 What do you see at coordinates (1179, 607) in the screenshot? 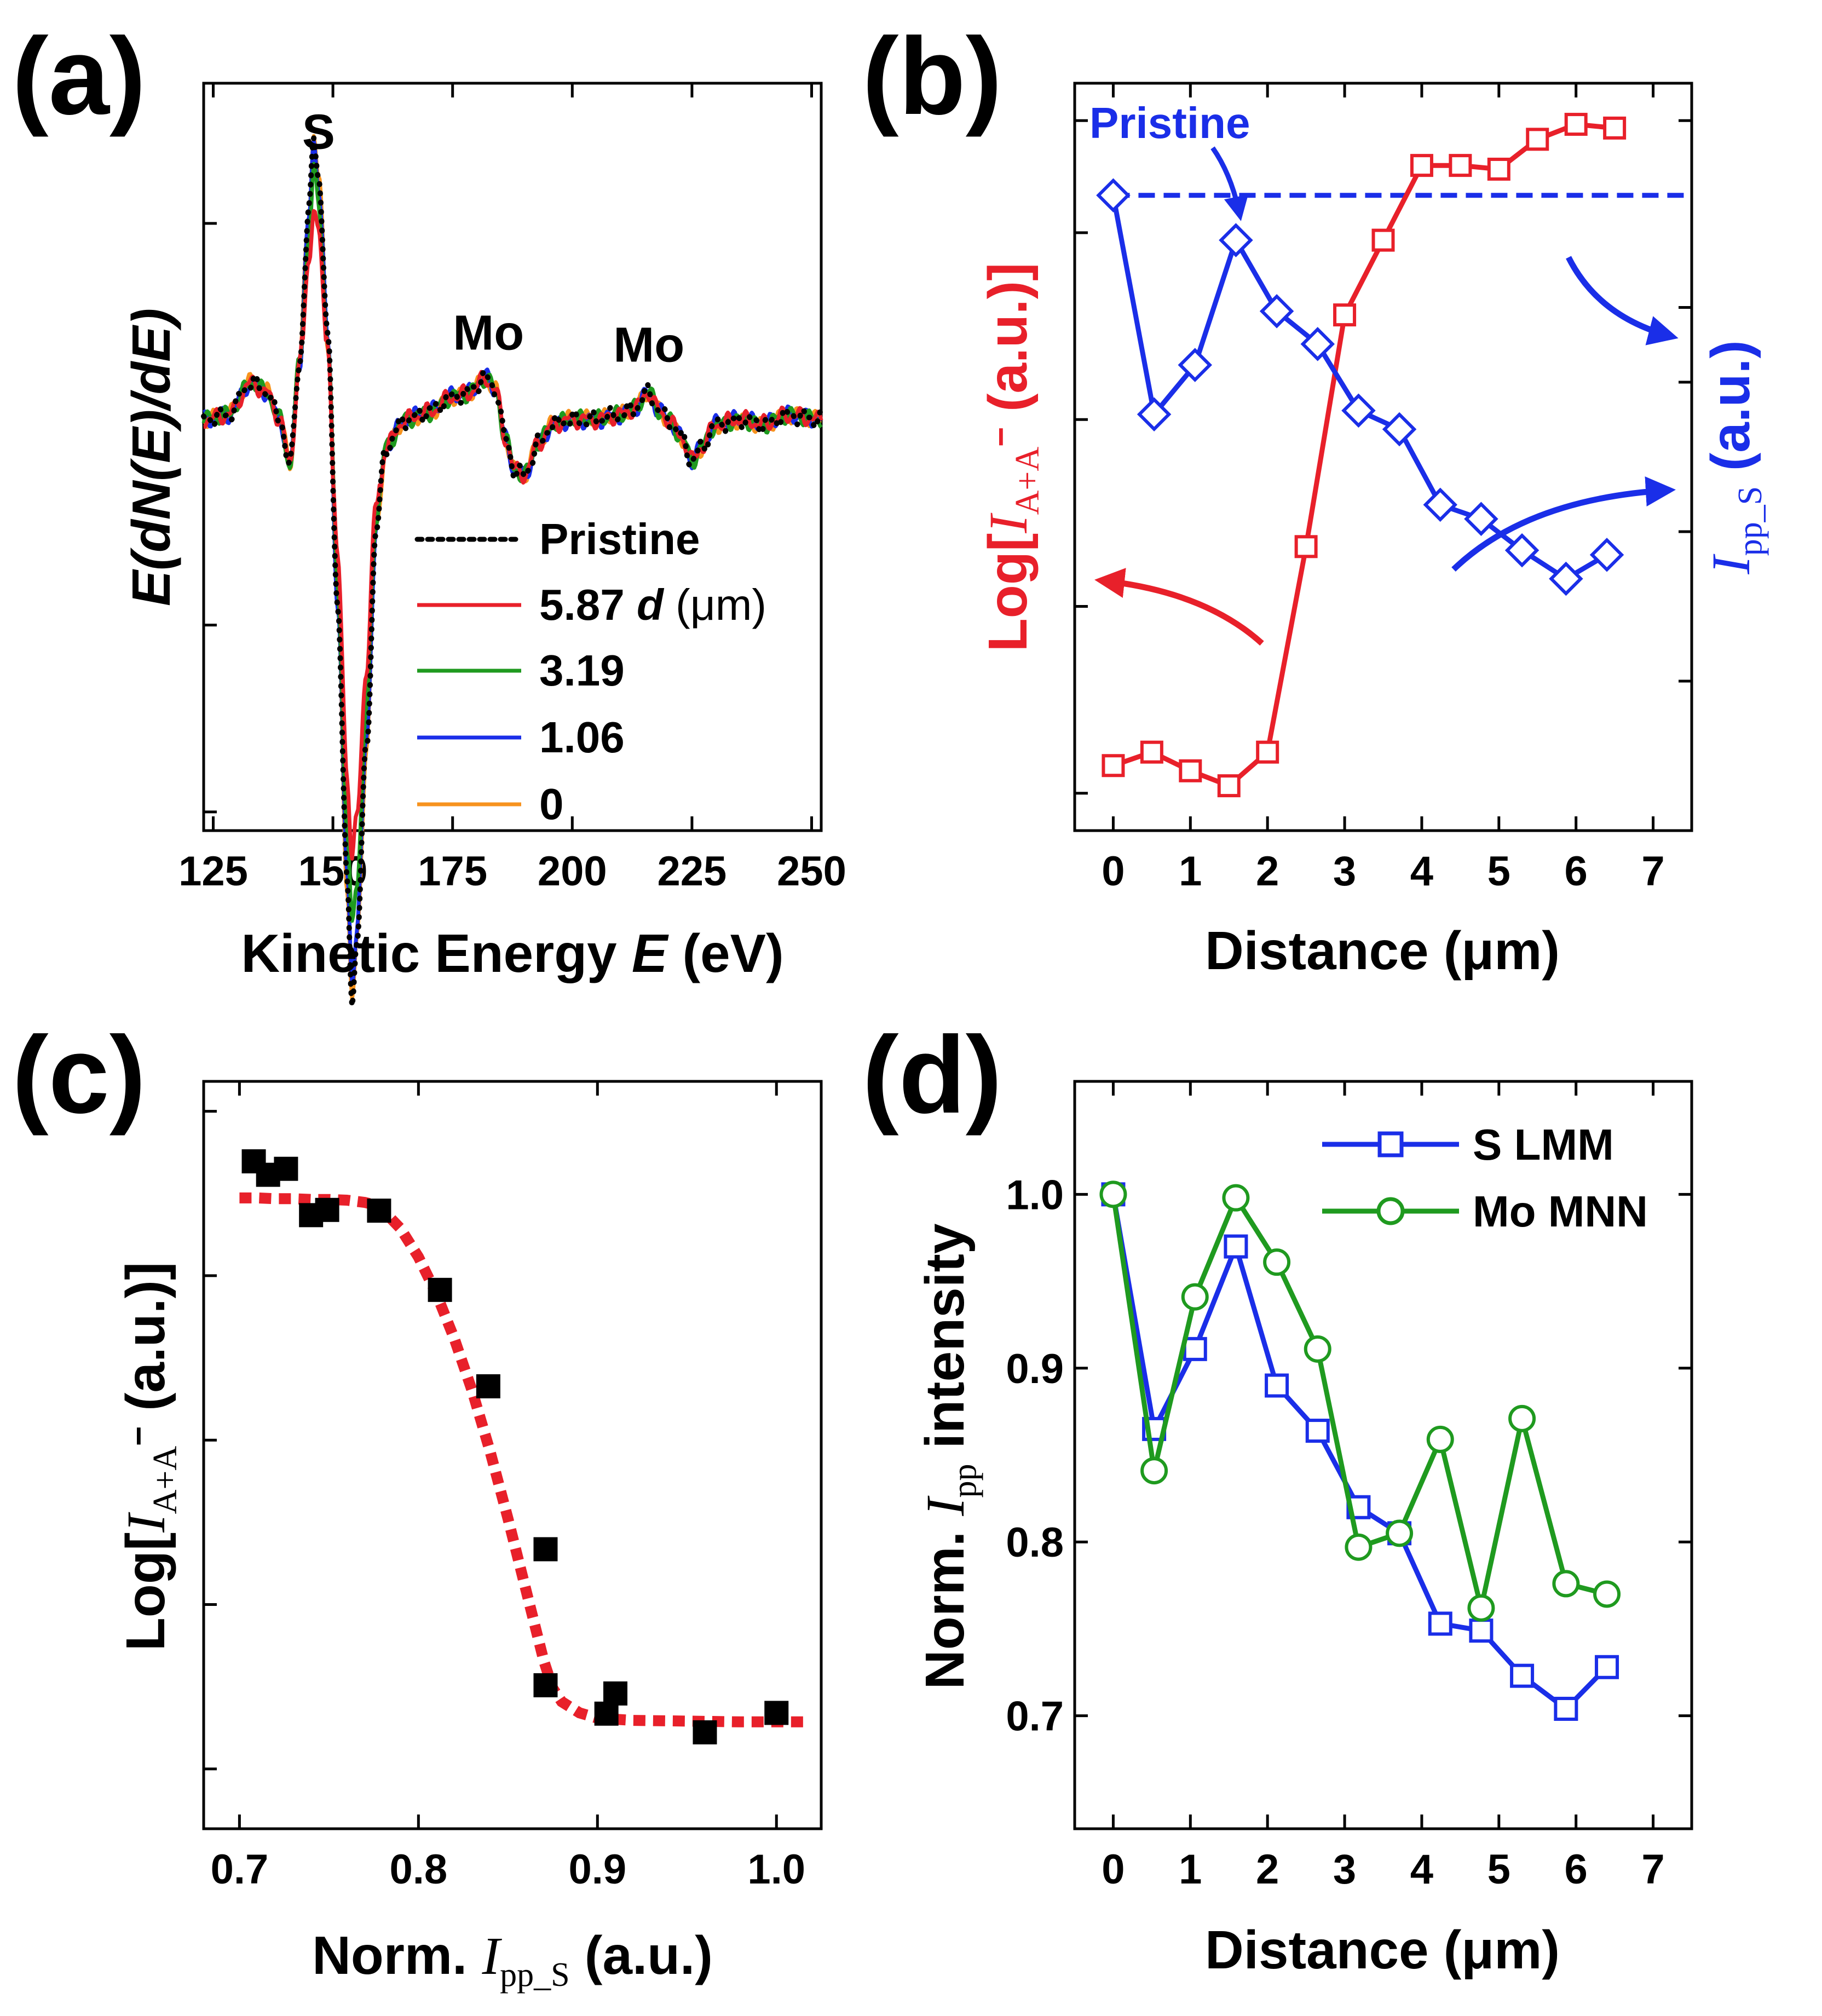
I see `axis-arrow-red-left` at bounding box center [1179, 607].